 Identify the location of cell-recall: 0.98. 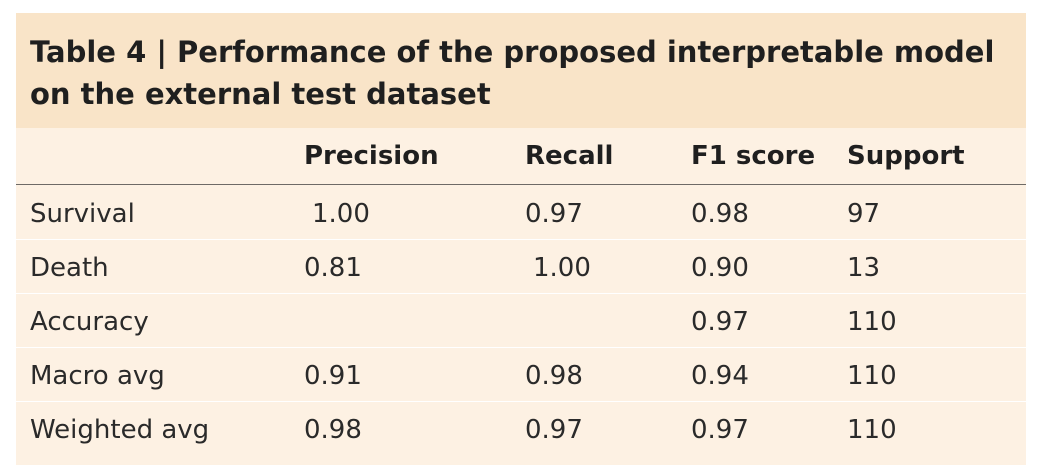
(554, 376).